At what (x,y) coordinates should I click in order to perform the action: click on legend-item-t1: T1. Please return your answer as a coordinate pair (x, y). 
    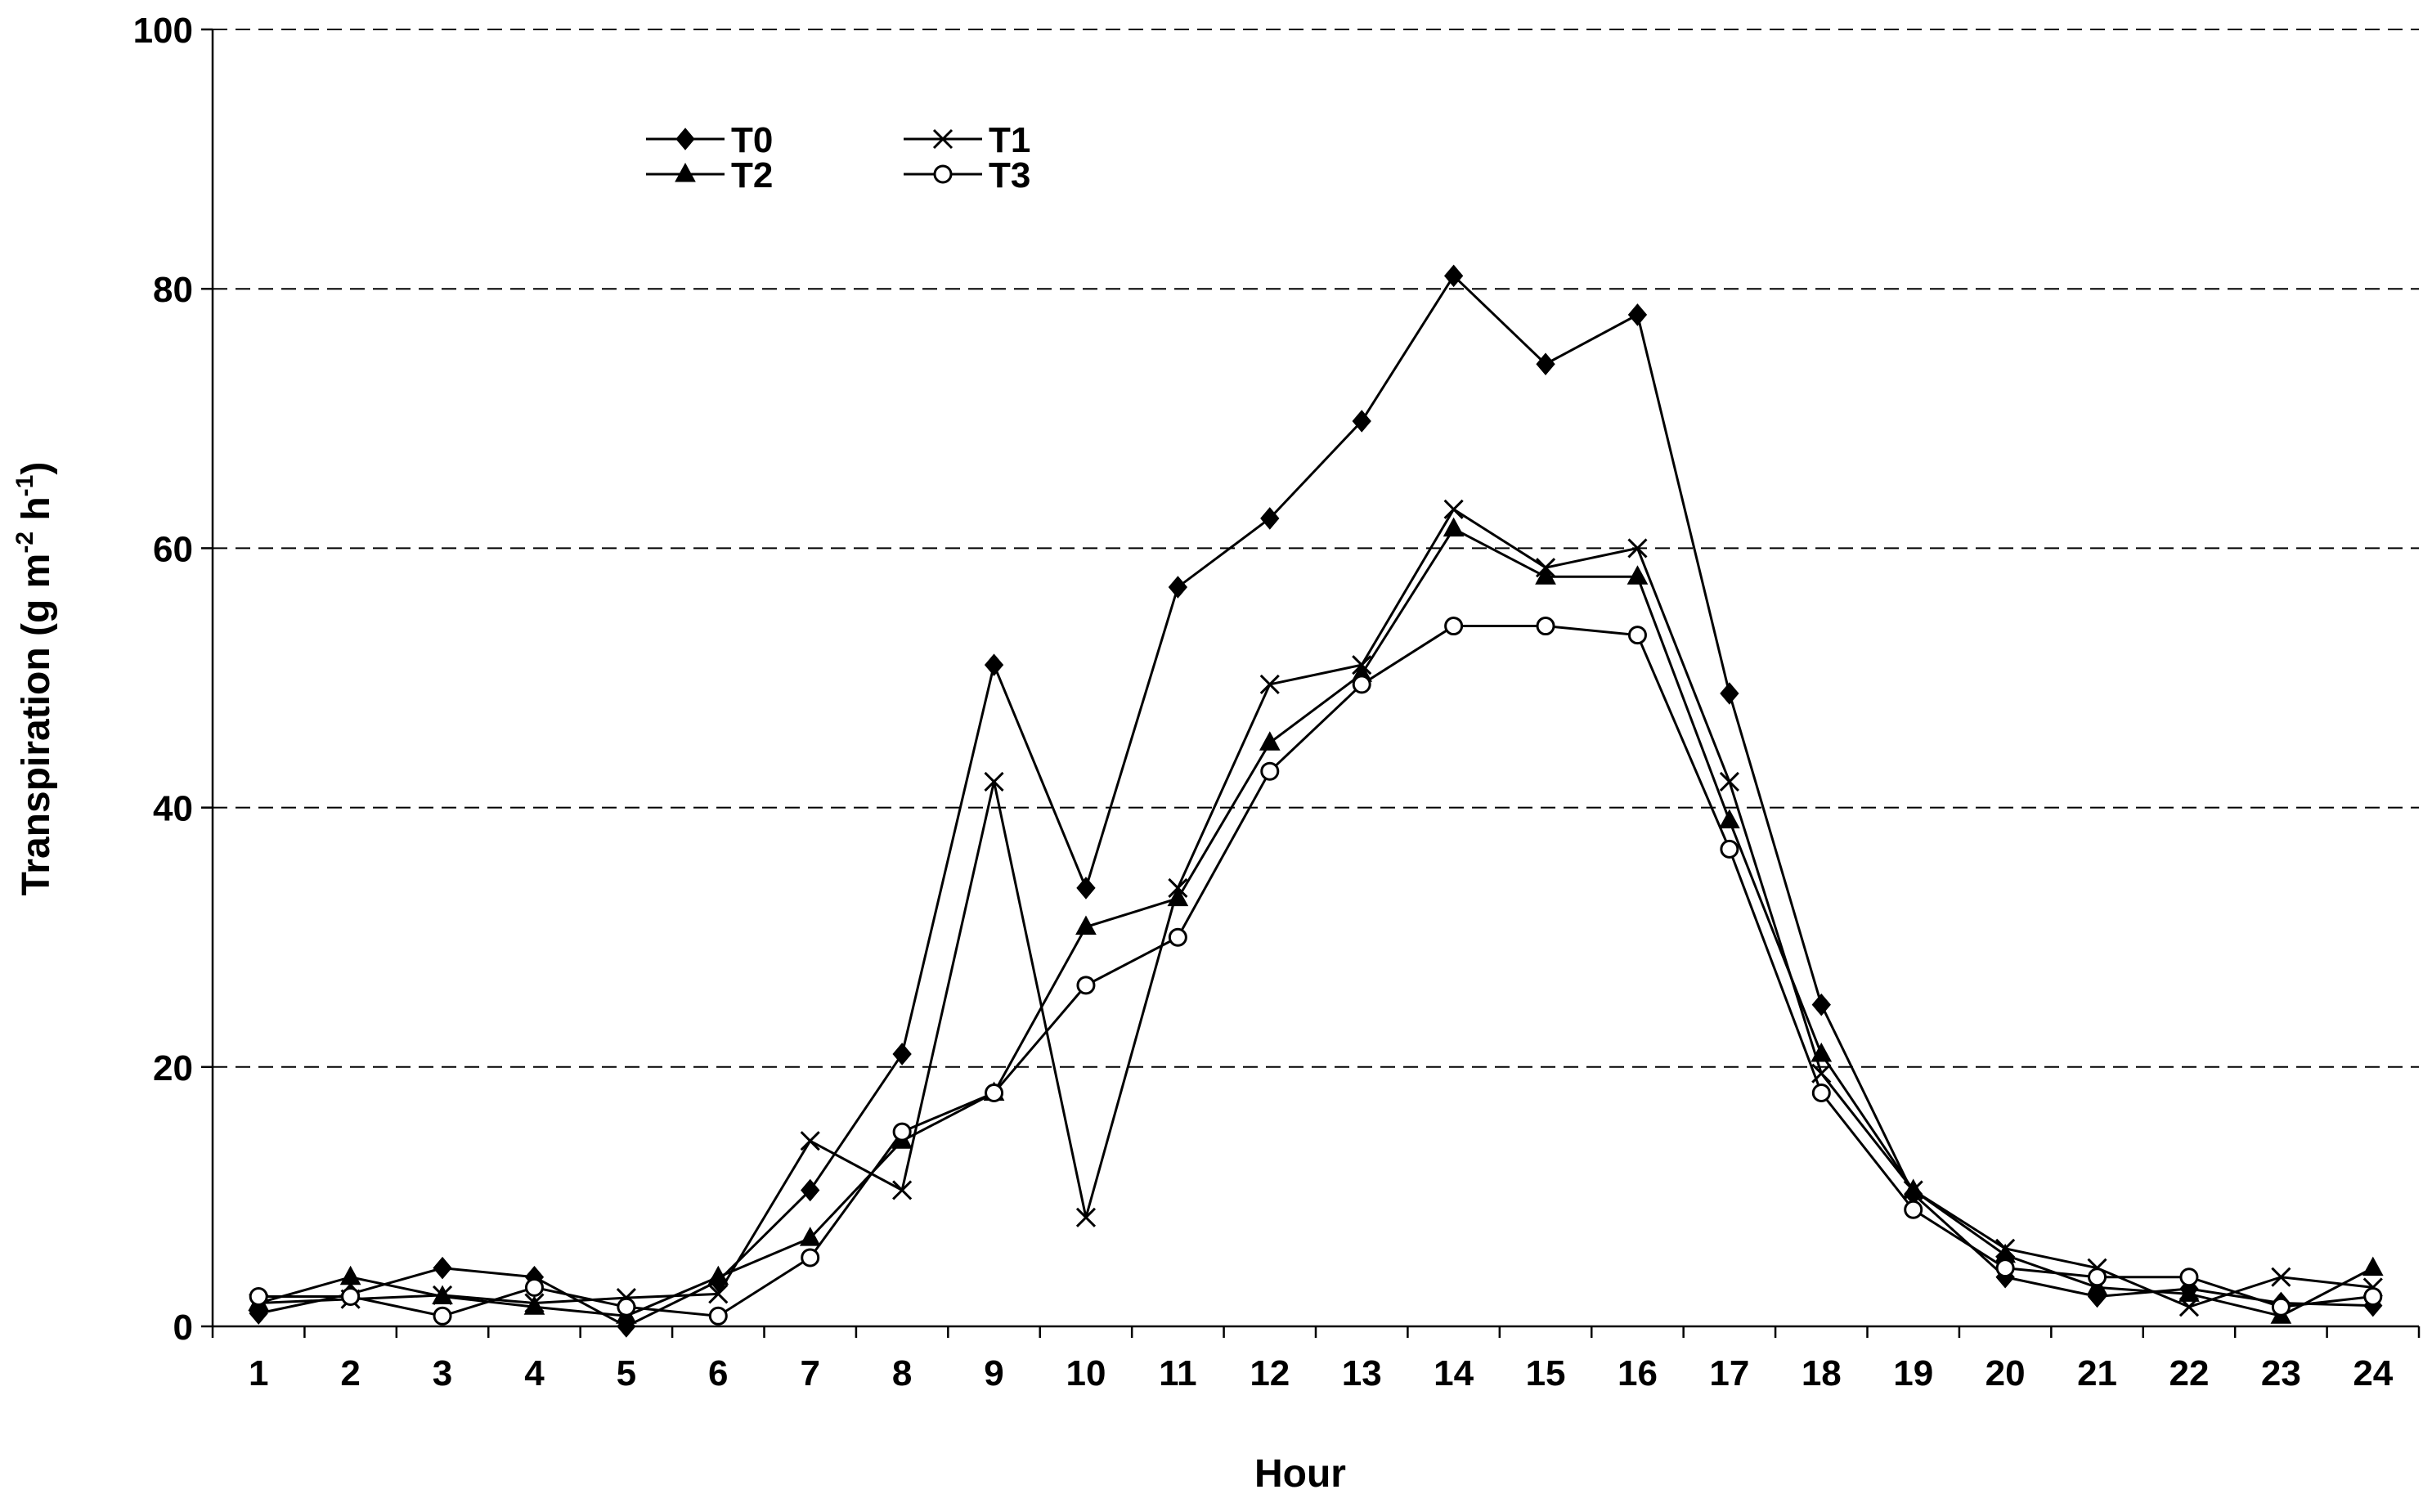
    Looking at the image, I should click on (967, 140).